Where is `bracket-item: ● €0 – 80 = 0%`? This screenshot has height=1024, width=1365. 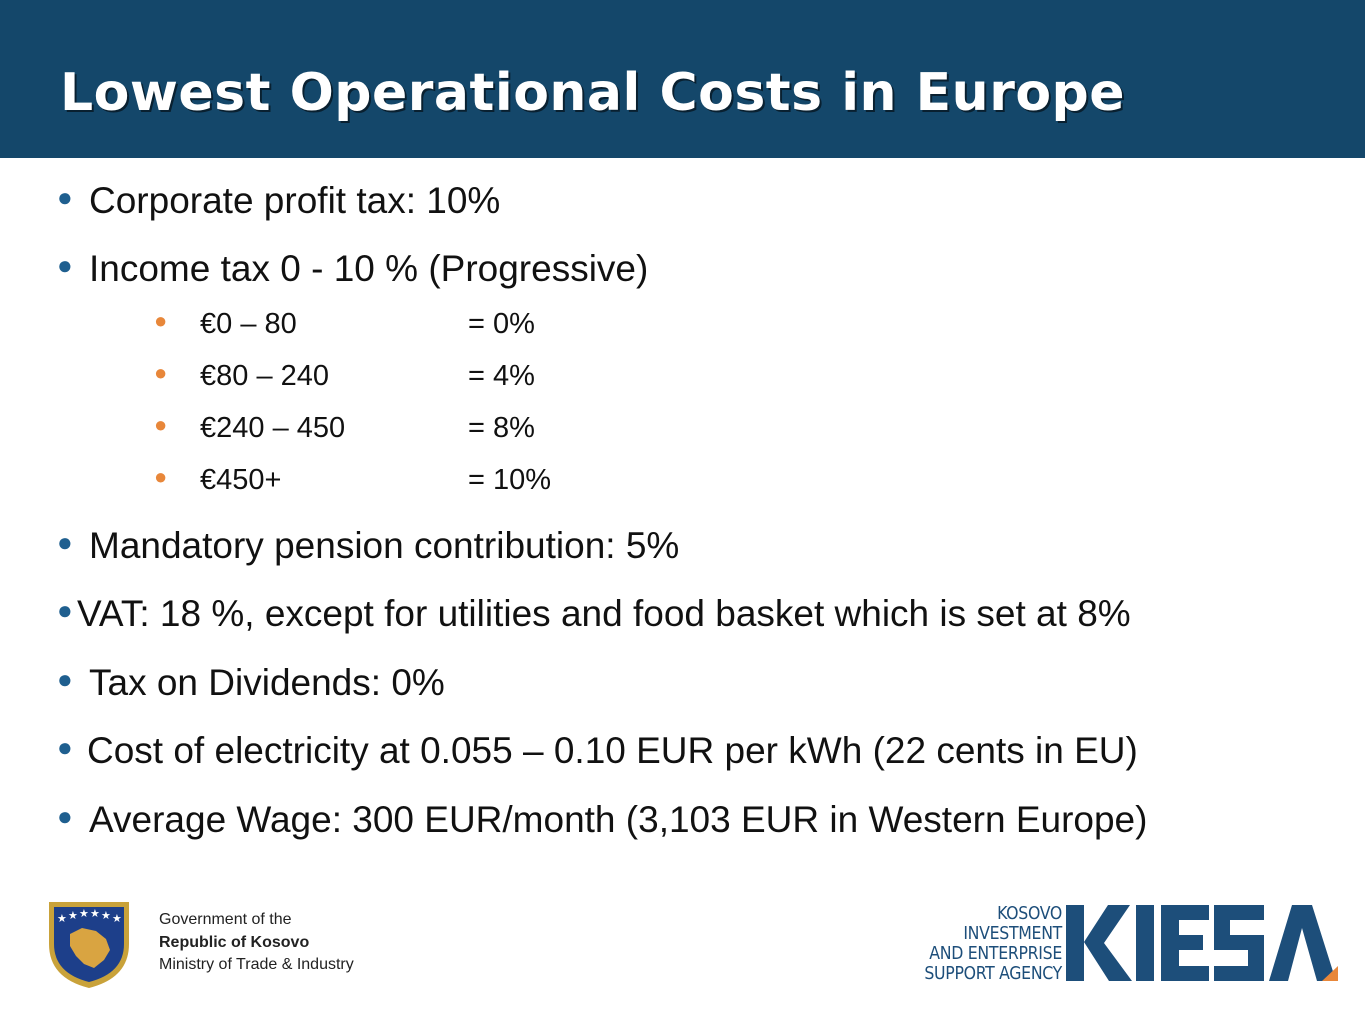 bracket-item: ● €0 – 80 = 0% is located at coordinates (344, 324).